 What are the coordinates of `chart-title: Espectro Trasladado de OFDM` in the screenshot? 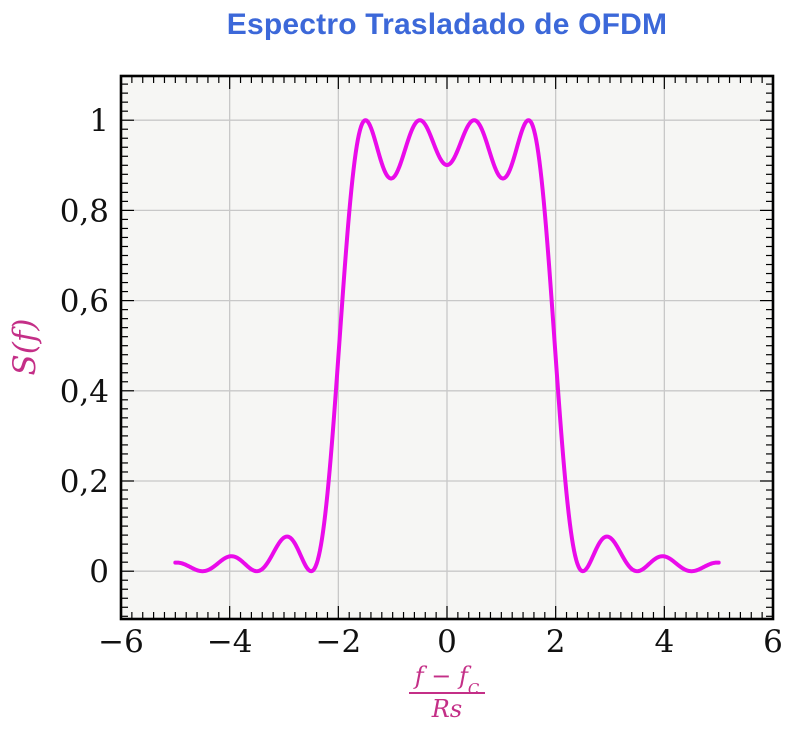 It's located at (447, 24).